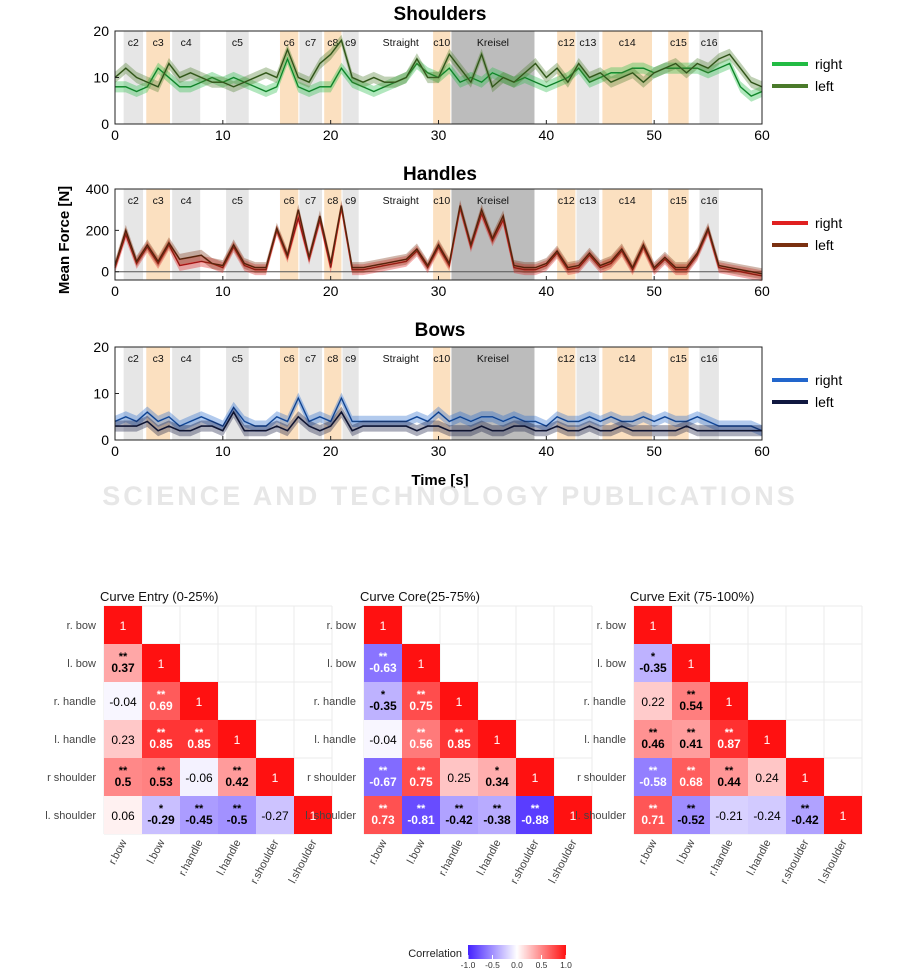  I want to click on colorbar-tick-label: 0.5, so click(542, 965).